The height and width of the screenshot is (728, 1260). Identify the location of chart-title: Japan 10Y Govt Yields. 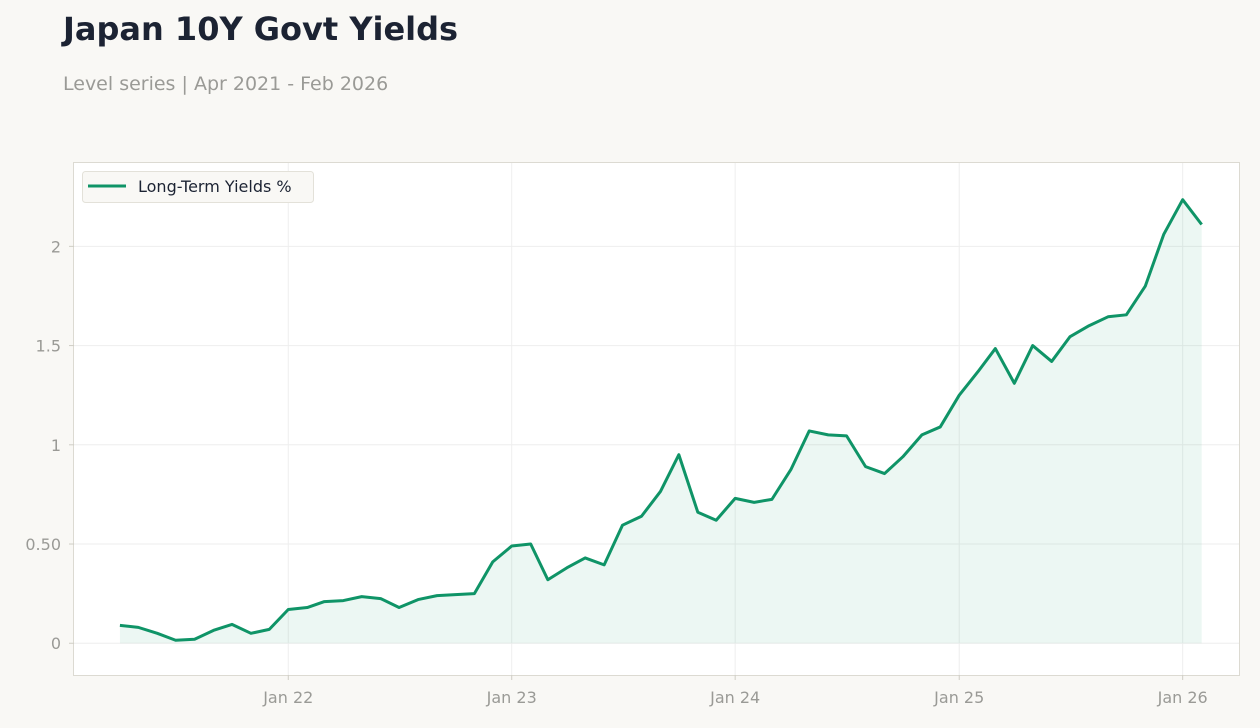
(261, 29).